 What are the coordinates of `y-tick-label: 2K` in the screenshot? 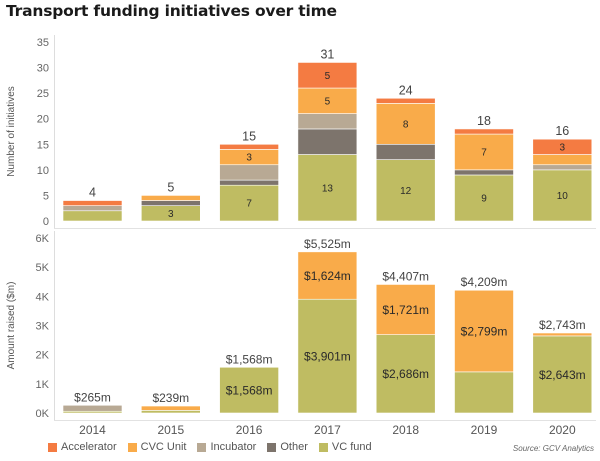 It's located at (43, 356).